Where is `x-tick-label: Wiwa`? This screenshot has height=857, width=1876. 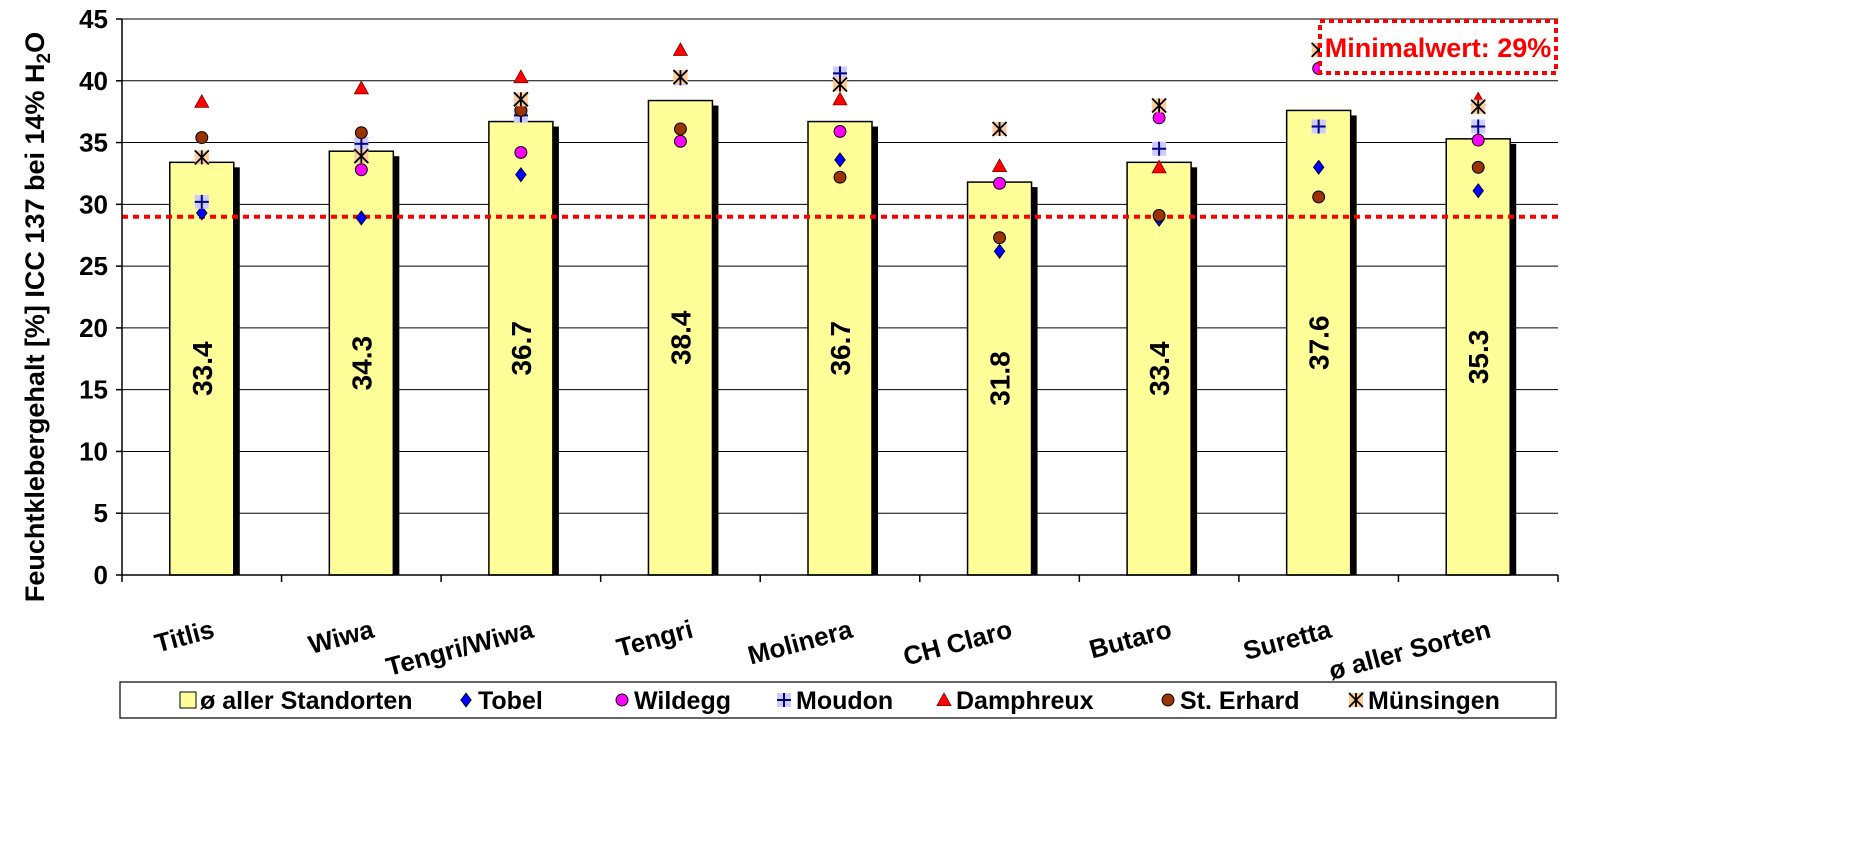 x-tick-label: Wiwa is located at coordinates (341, 637).